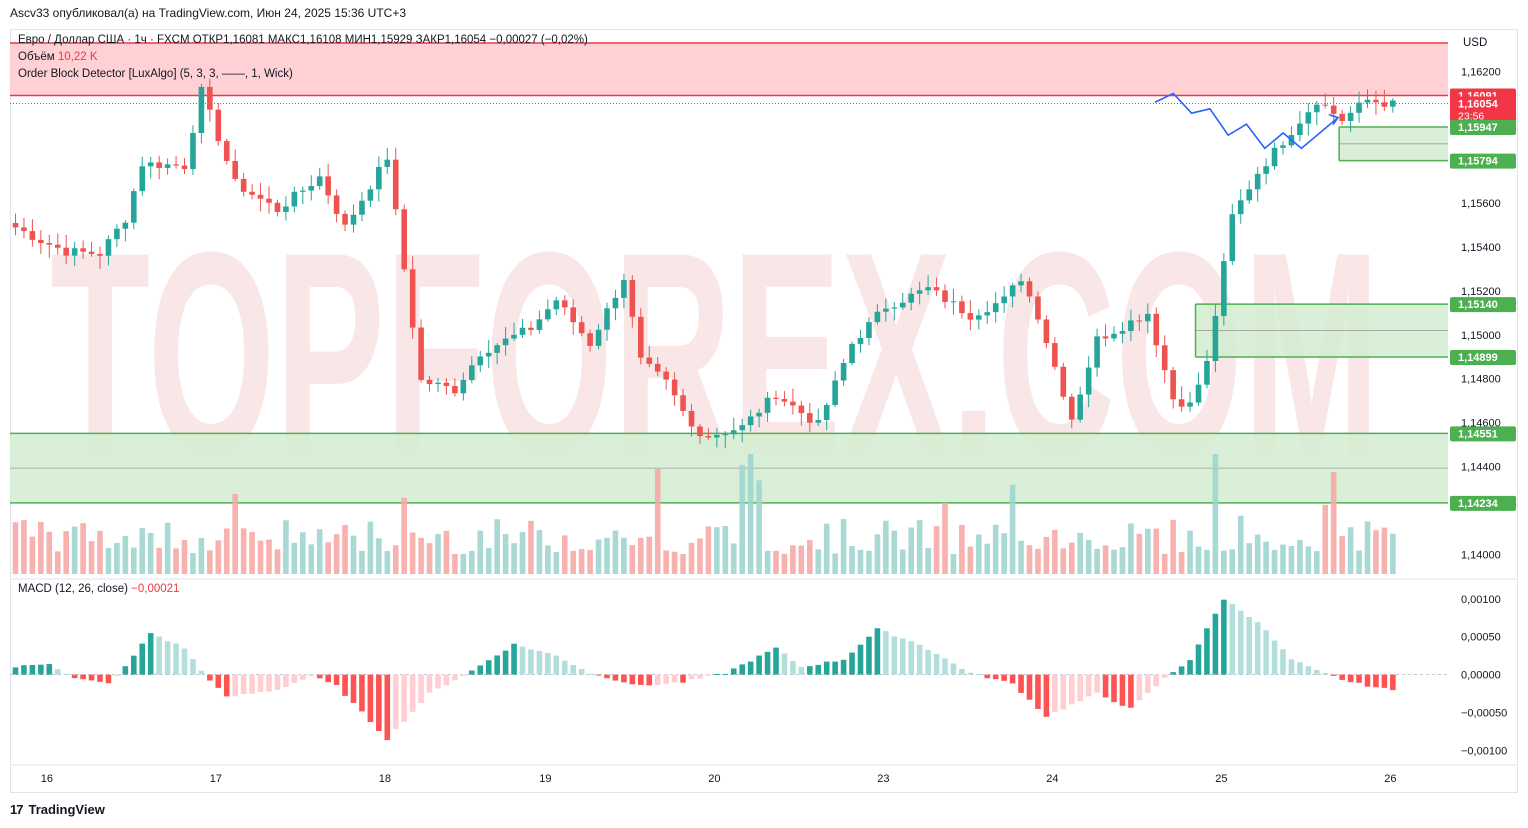 The image size is (1528, 828). I want to click on volume-bars, so click(704, 514).